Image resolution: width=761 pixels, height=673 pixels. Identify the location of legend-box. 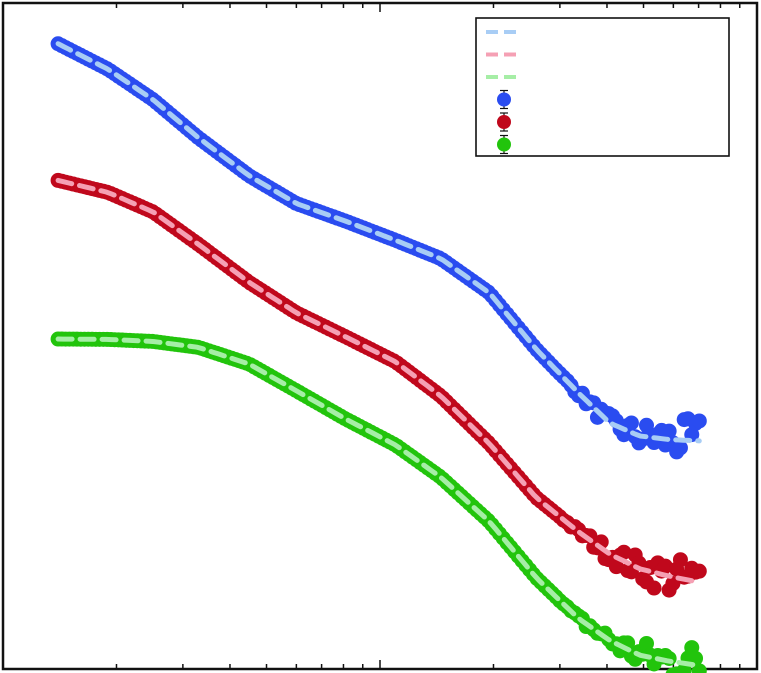
(602, 87).